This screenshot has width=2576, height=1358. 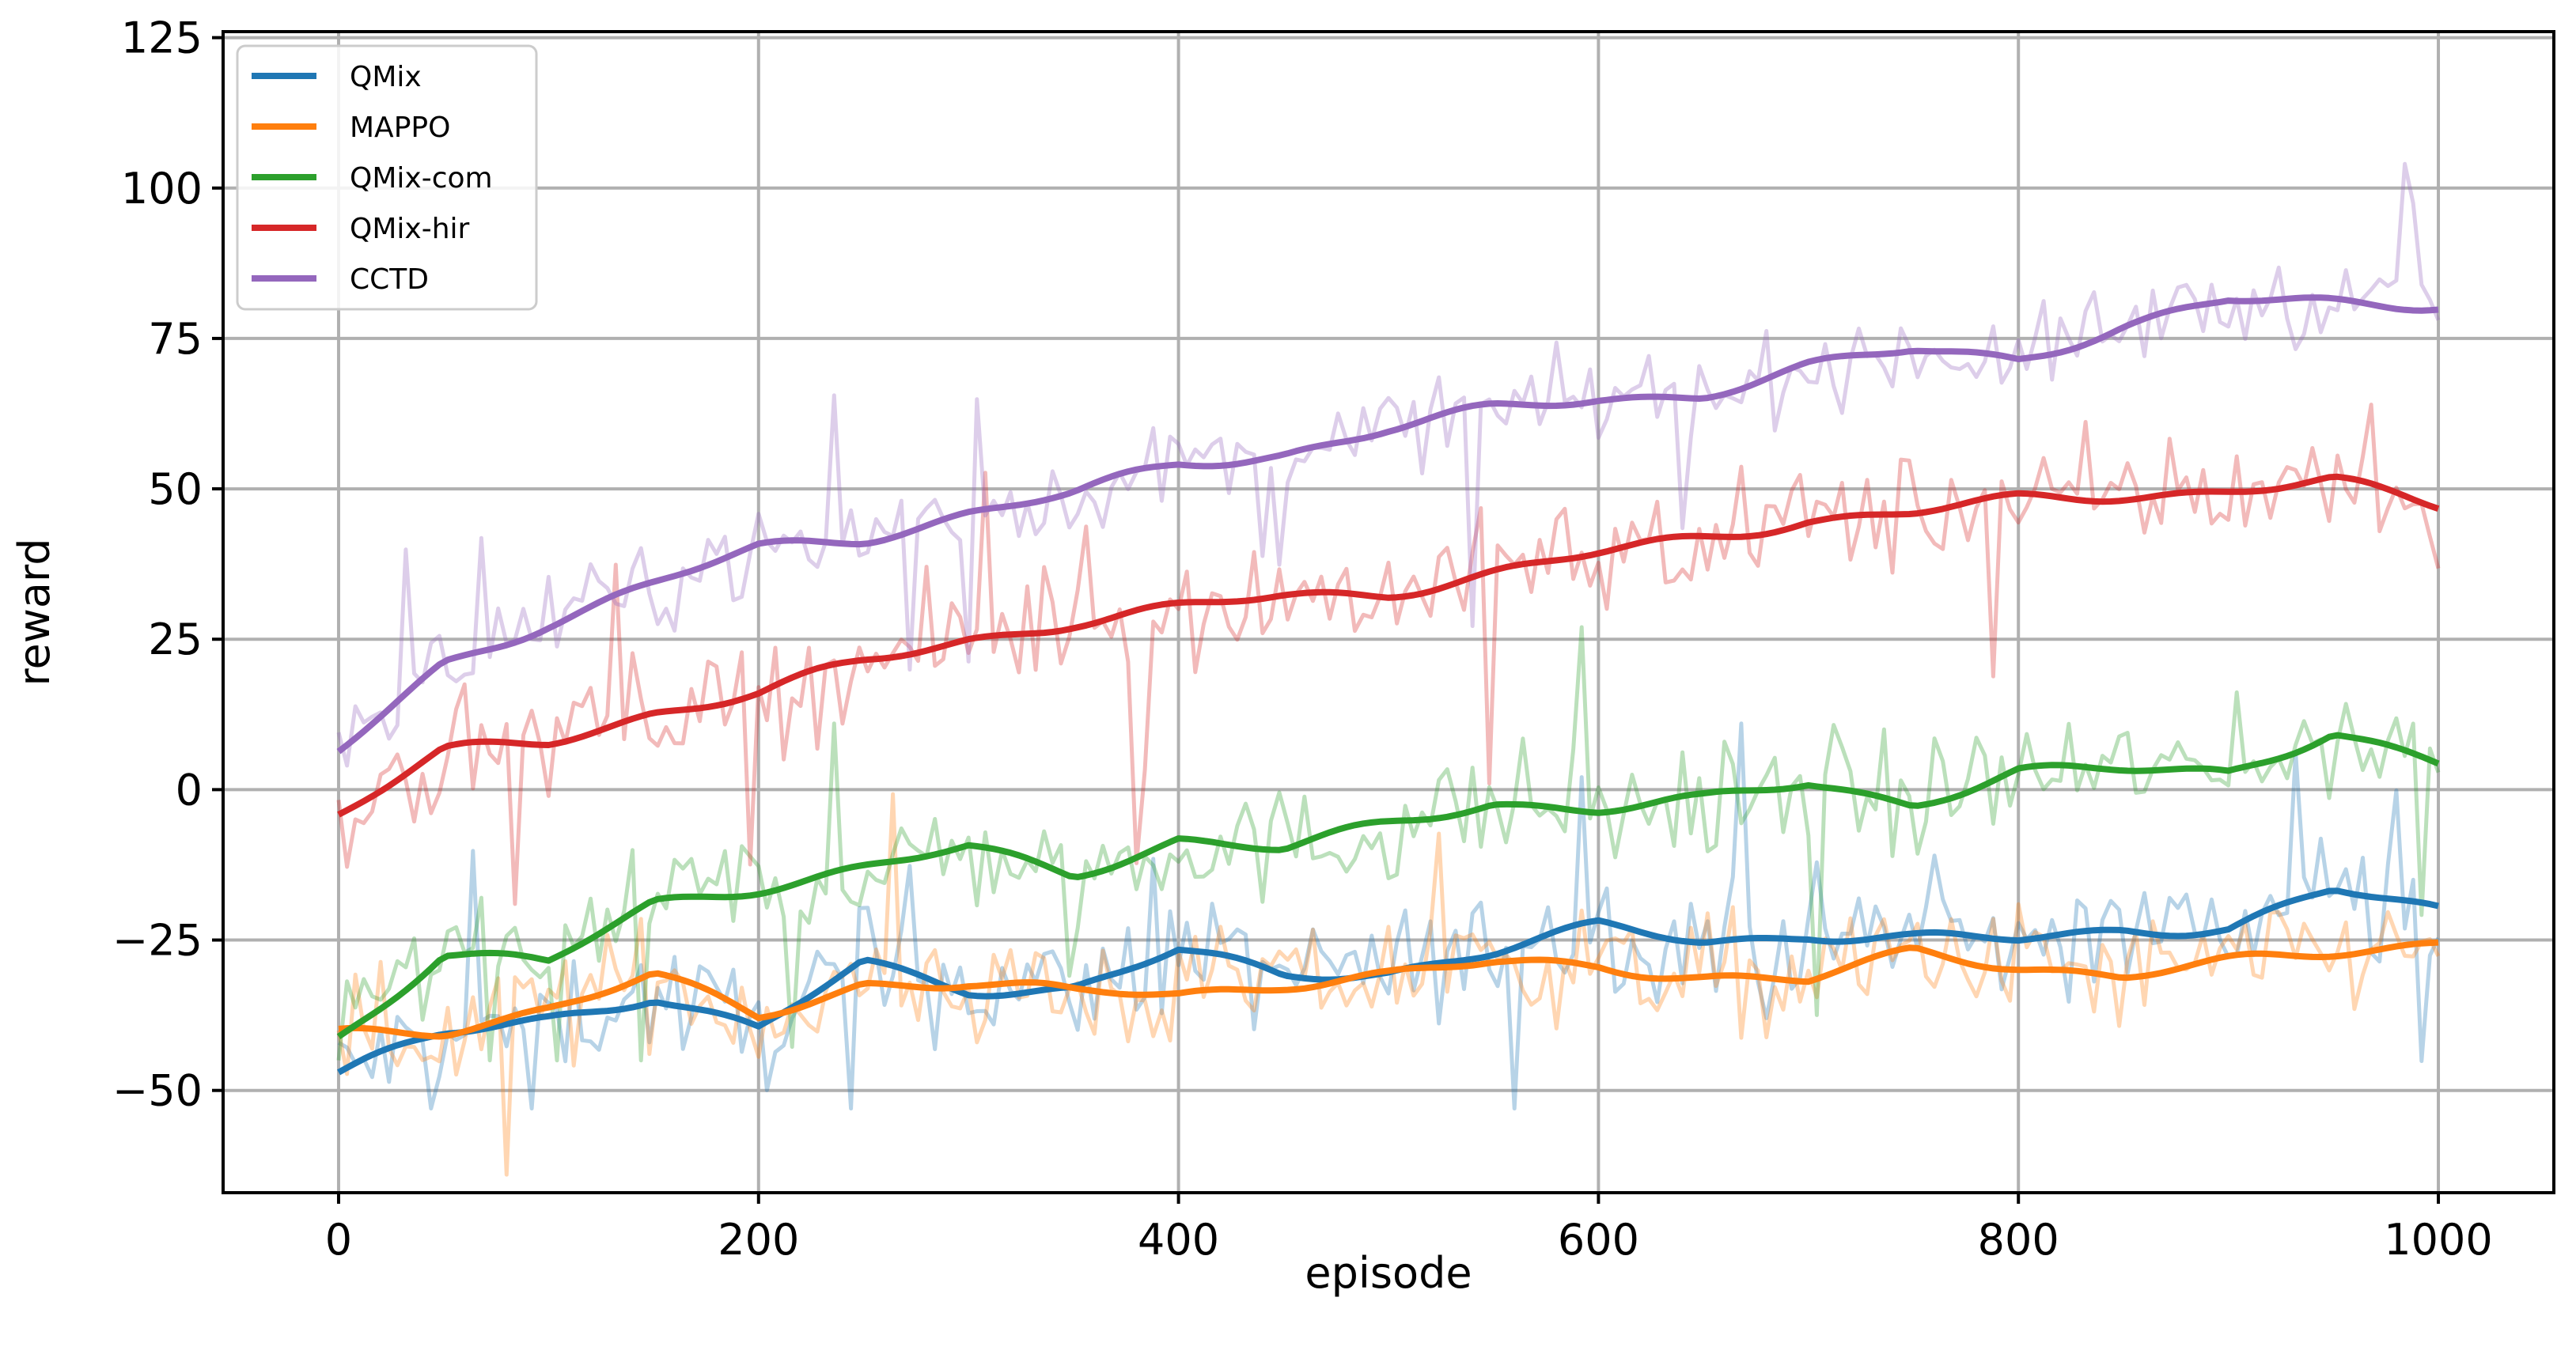 I want to click on x-tick-label: 200, so click(x=758, y=1240).